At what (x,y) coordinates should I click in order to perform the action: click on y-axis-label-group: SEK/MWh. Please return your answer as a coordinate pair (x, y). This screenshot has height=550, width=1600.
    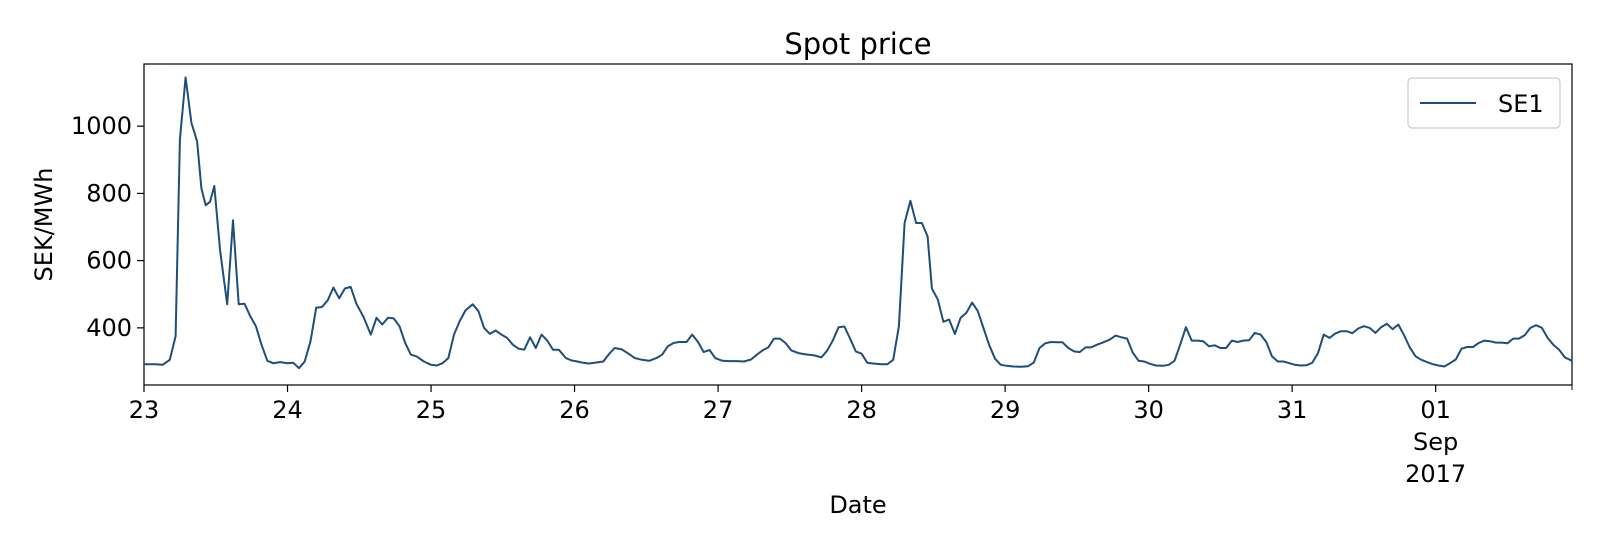
    Looking at the image, I should click on (44, 225).